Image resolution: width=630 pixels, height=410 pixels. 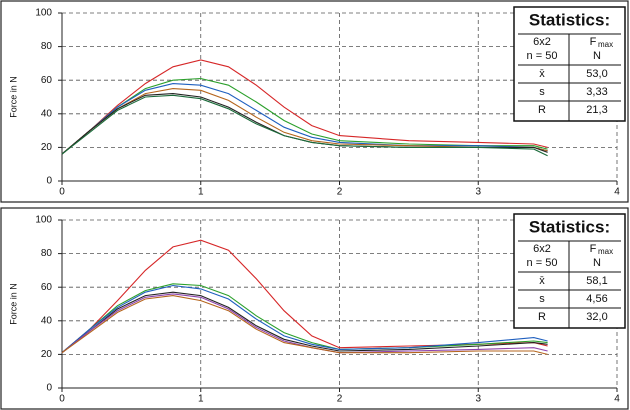 What do you see at coordinates (596, 299) in the screenshot?
I see `stats-value: 4,56` at bounding box center [596, 299].